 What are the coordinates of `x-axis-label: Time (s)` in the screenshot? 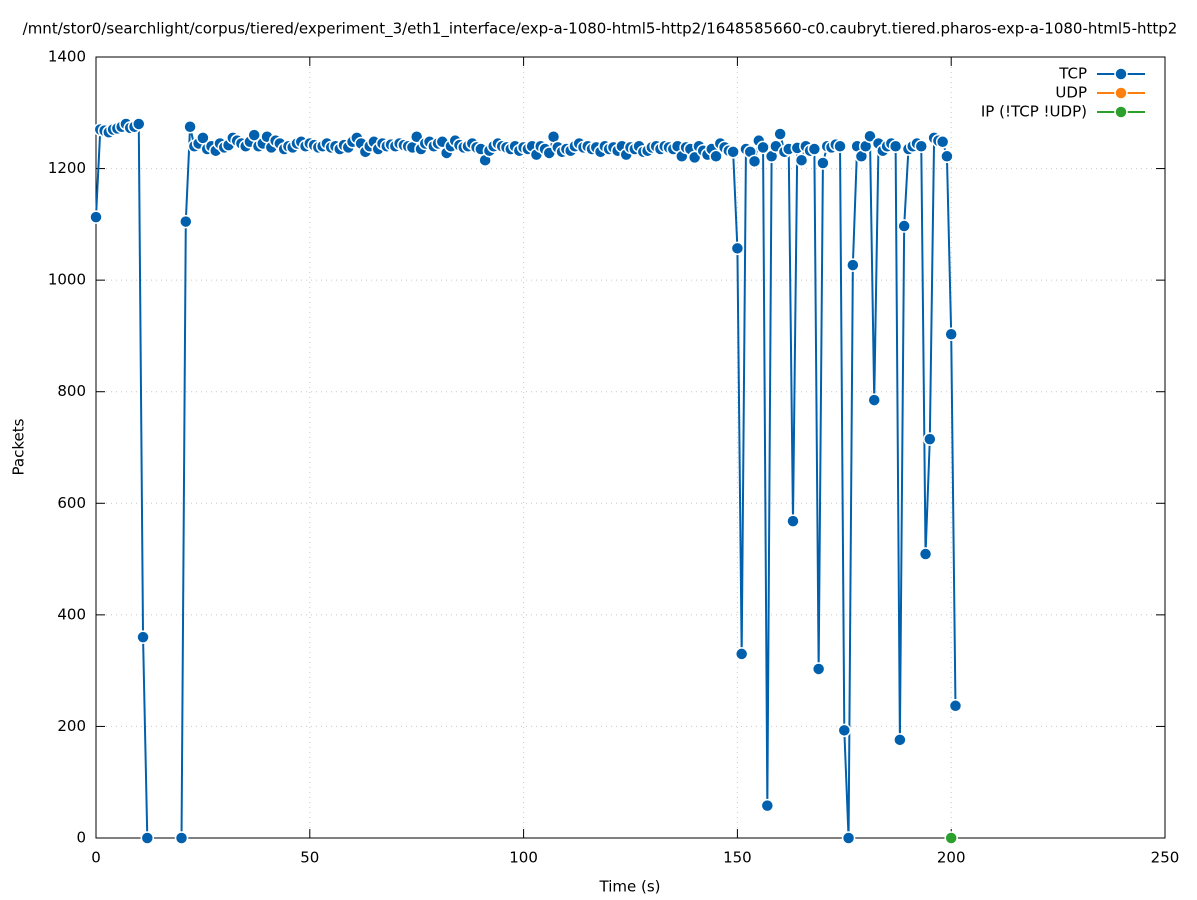 It's located at (630, 887).